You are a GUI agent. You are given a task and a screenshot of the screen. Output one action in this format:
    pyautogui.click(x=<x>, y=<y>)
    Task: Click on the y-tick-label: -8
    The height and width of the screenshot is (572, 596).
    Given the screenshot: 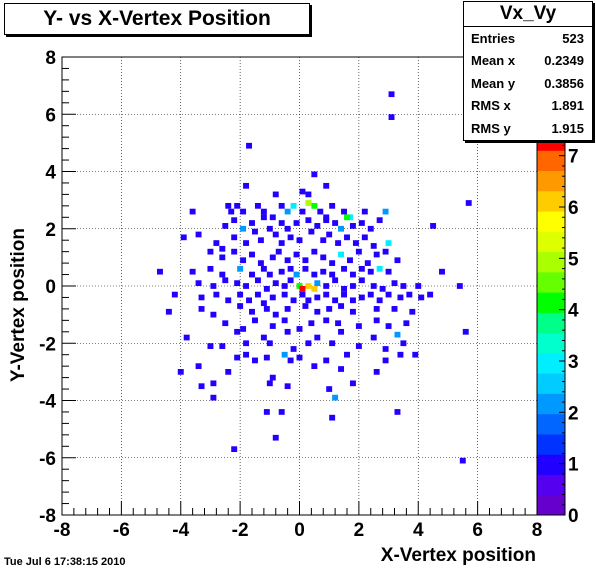 What is the action you would take?
    pyautogui.click(x=47, y=516)
    